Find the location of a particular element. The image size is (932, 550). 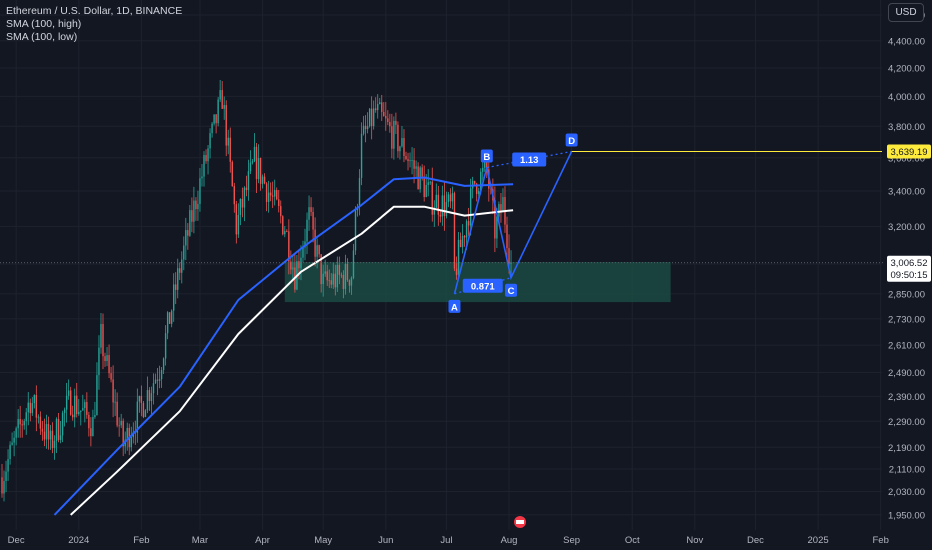

time-tick-label: May is located at coordinates (323, 540).